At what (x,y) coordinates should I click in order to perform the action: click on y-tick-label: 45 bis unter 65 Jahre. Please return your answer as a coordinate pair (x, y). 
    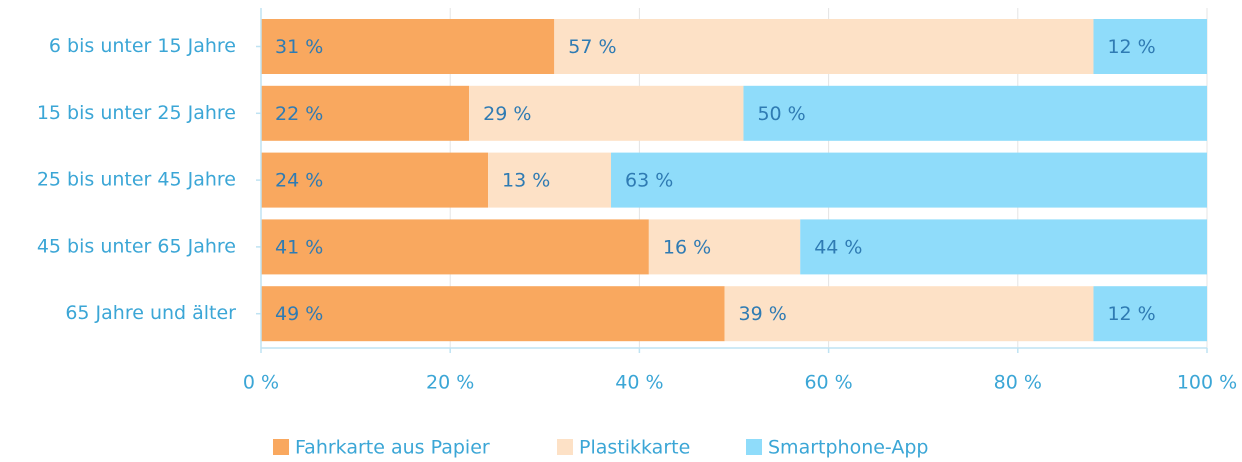
    Looking at the image, I should click on (136, 246).